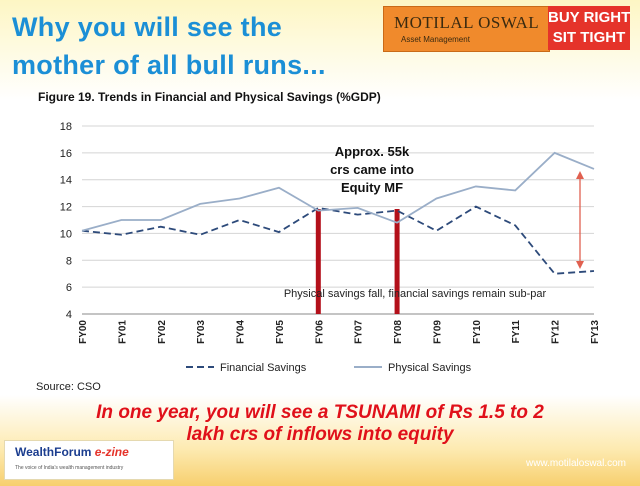  I want to click on y-tick-label: 14, so click(66, 181).